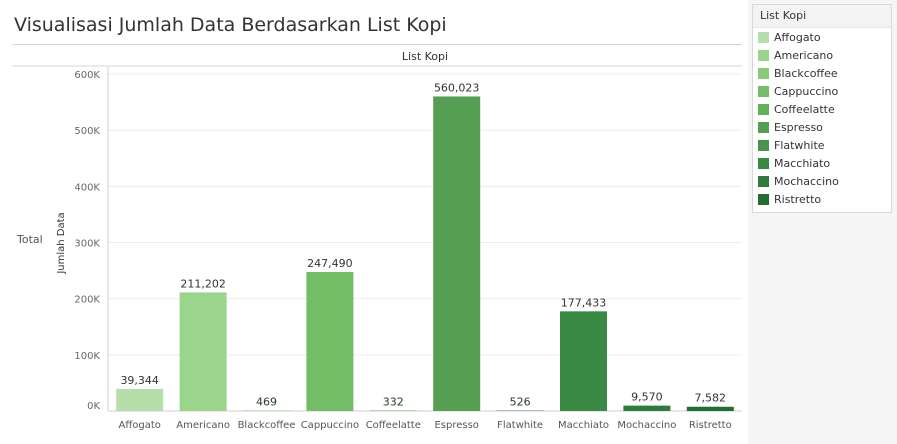  I want to click on bar-affogato, so click(140, 399).